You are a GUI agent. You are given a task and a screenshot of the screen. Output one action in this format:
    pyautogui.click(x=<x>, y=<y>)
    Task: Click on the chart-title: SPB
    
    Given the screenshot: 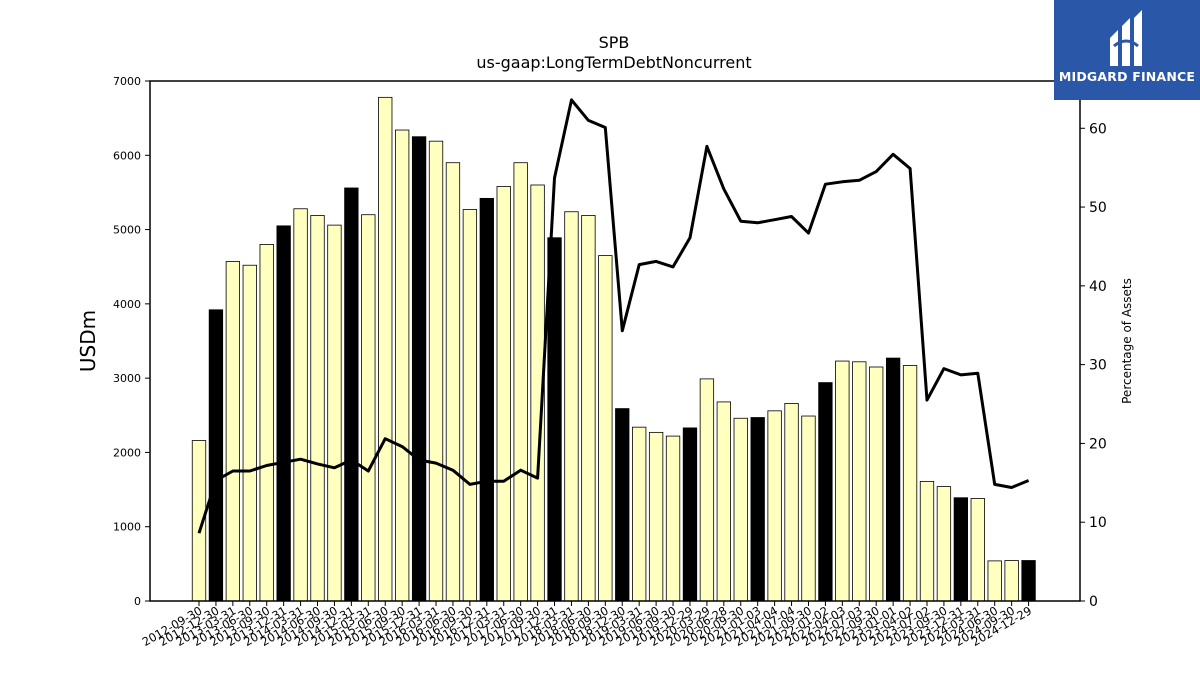 What is the action you would take?
    pyautogui.click(x=614, y=42)
    